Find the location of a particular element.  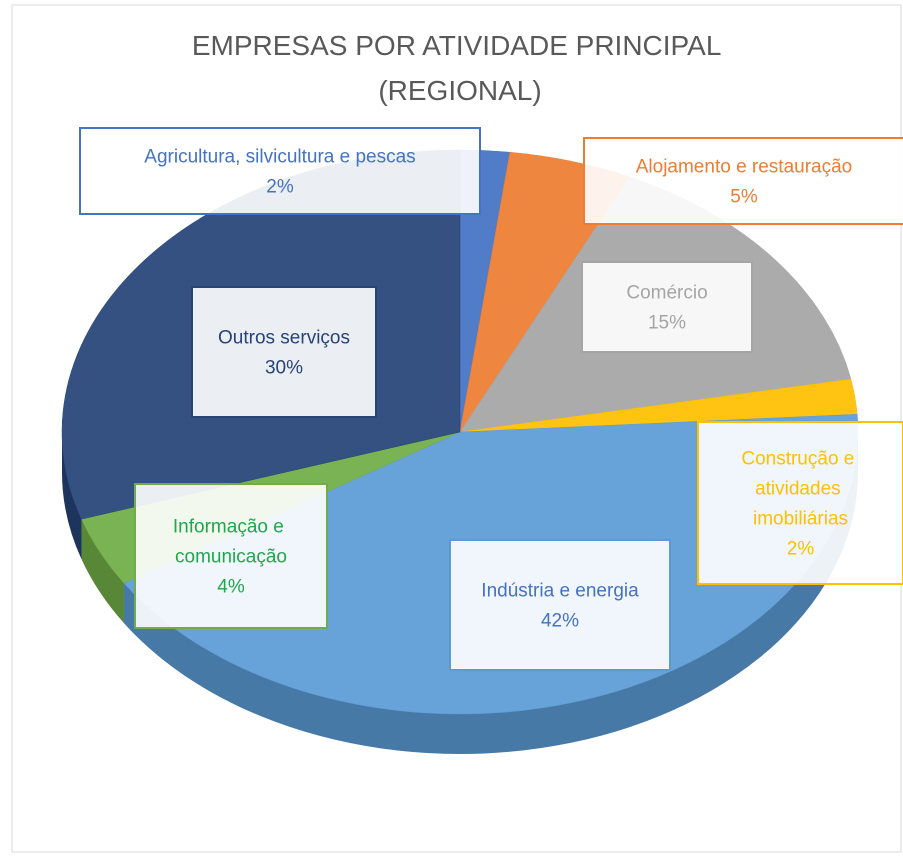

data-label-name: Agricultura, silvicultura e pescas is located at coordinates (279, 157).